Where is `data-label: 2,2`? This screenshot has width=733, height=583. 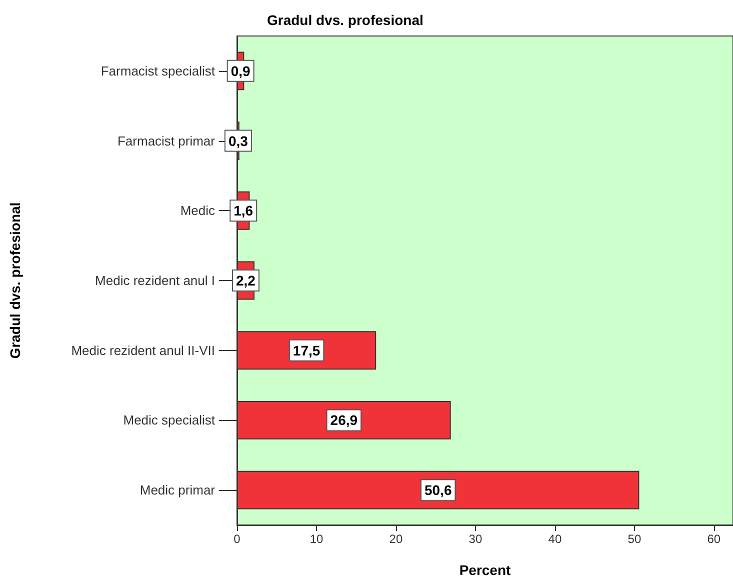 data-label: 2,2 is located at coordinates (246, 280).